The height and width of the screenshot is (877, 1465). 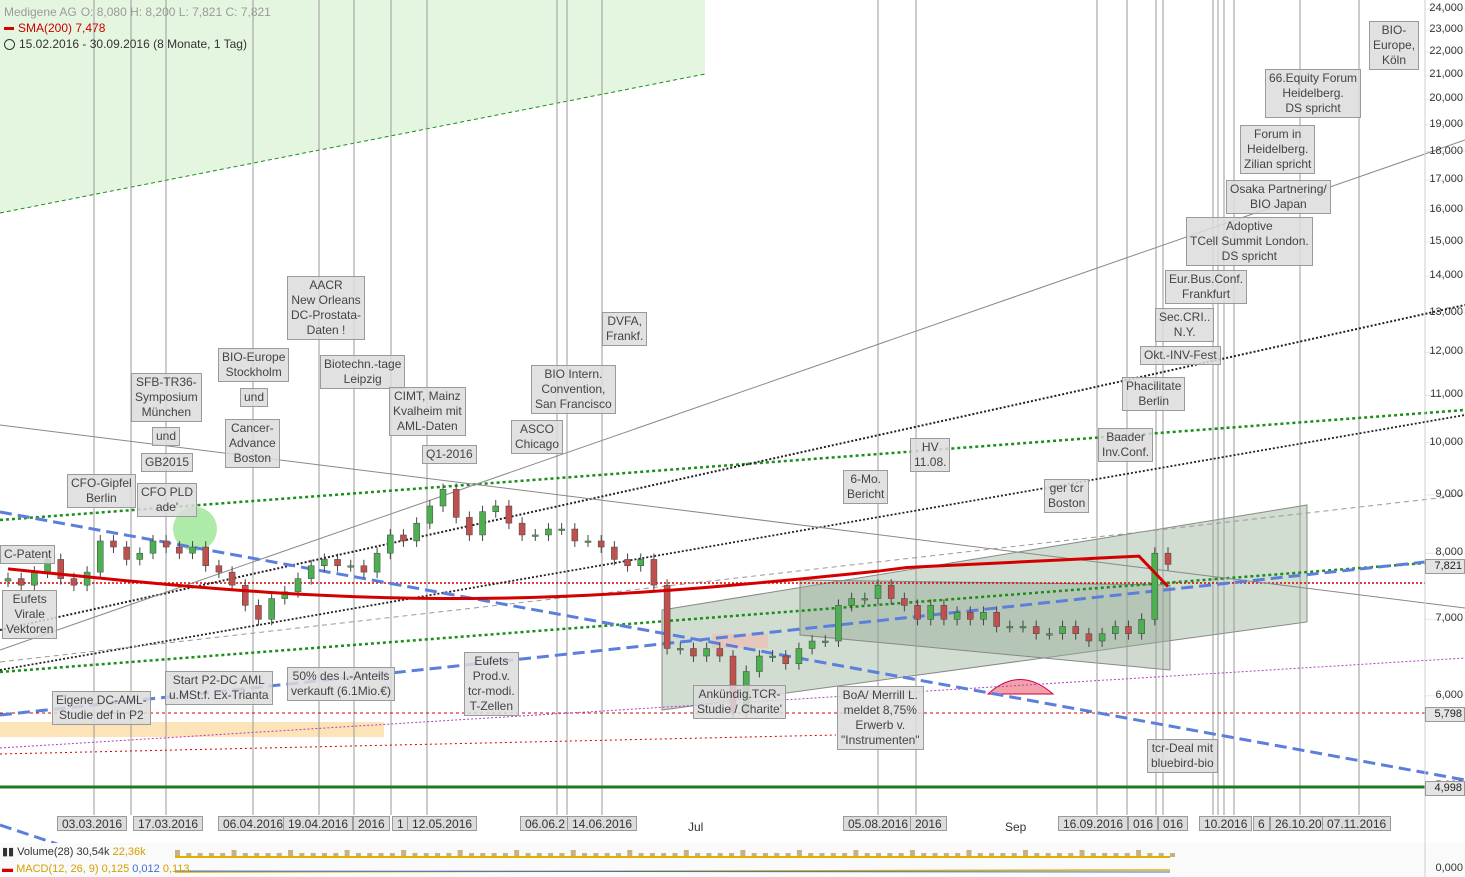 I want to click on x-date-label: 6, so click(x=1261, y=823).